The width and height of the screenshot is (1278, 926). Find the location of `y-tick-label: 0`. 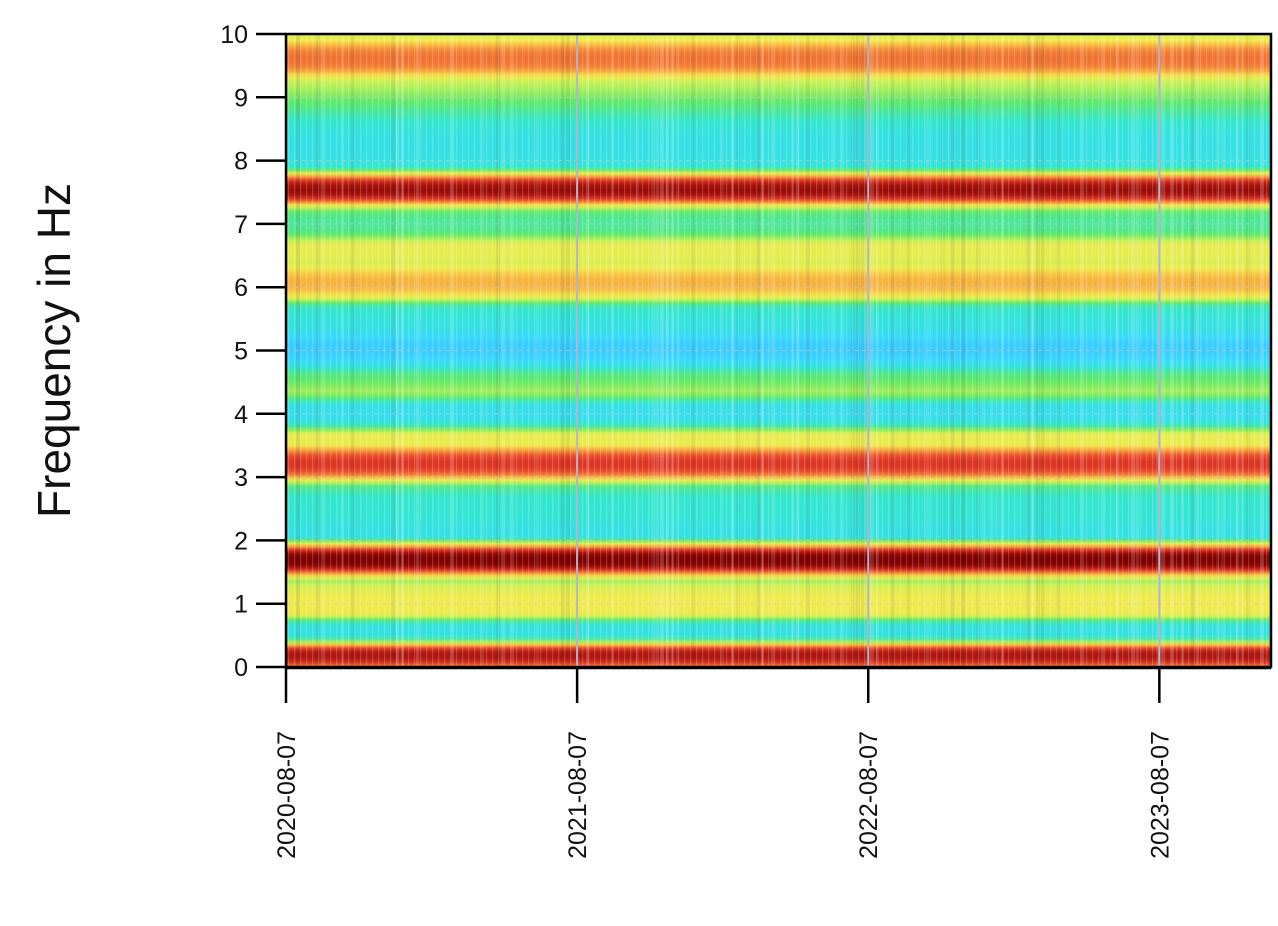

y-tick-label: 0 is located at coordinates (241, 668).